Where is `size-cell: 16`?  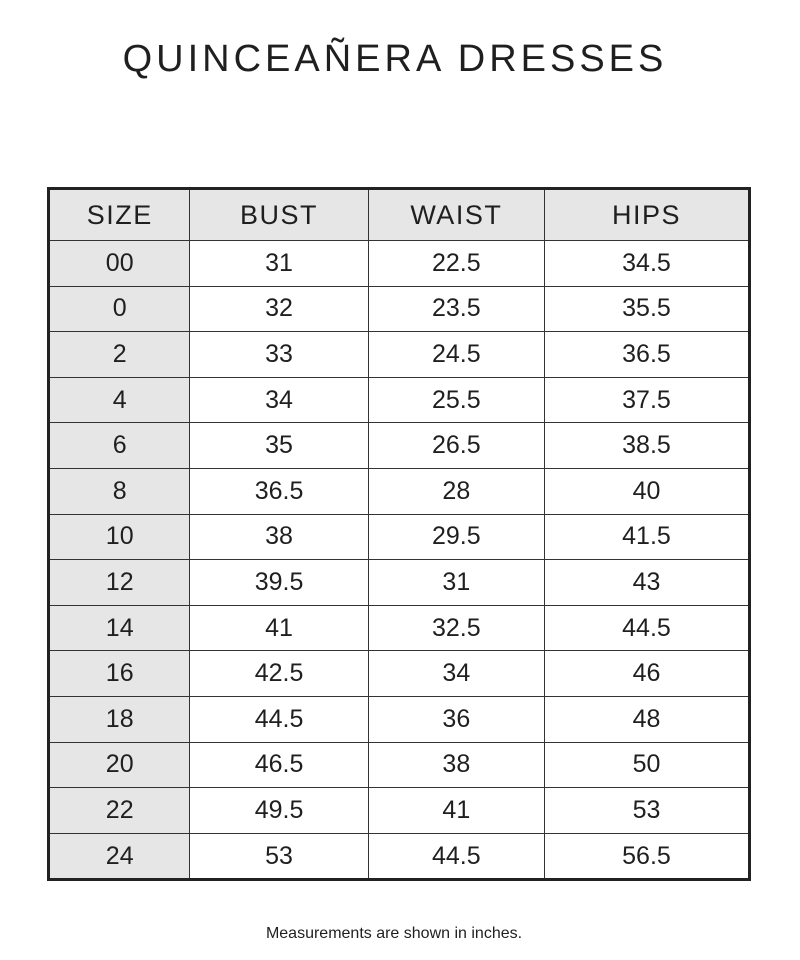 size-cell: 16 is located at coordinates (119, 673).